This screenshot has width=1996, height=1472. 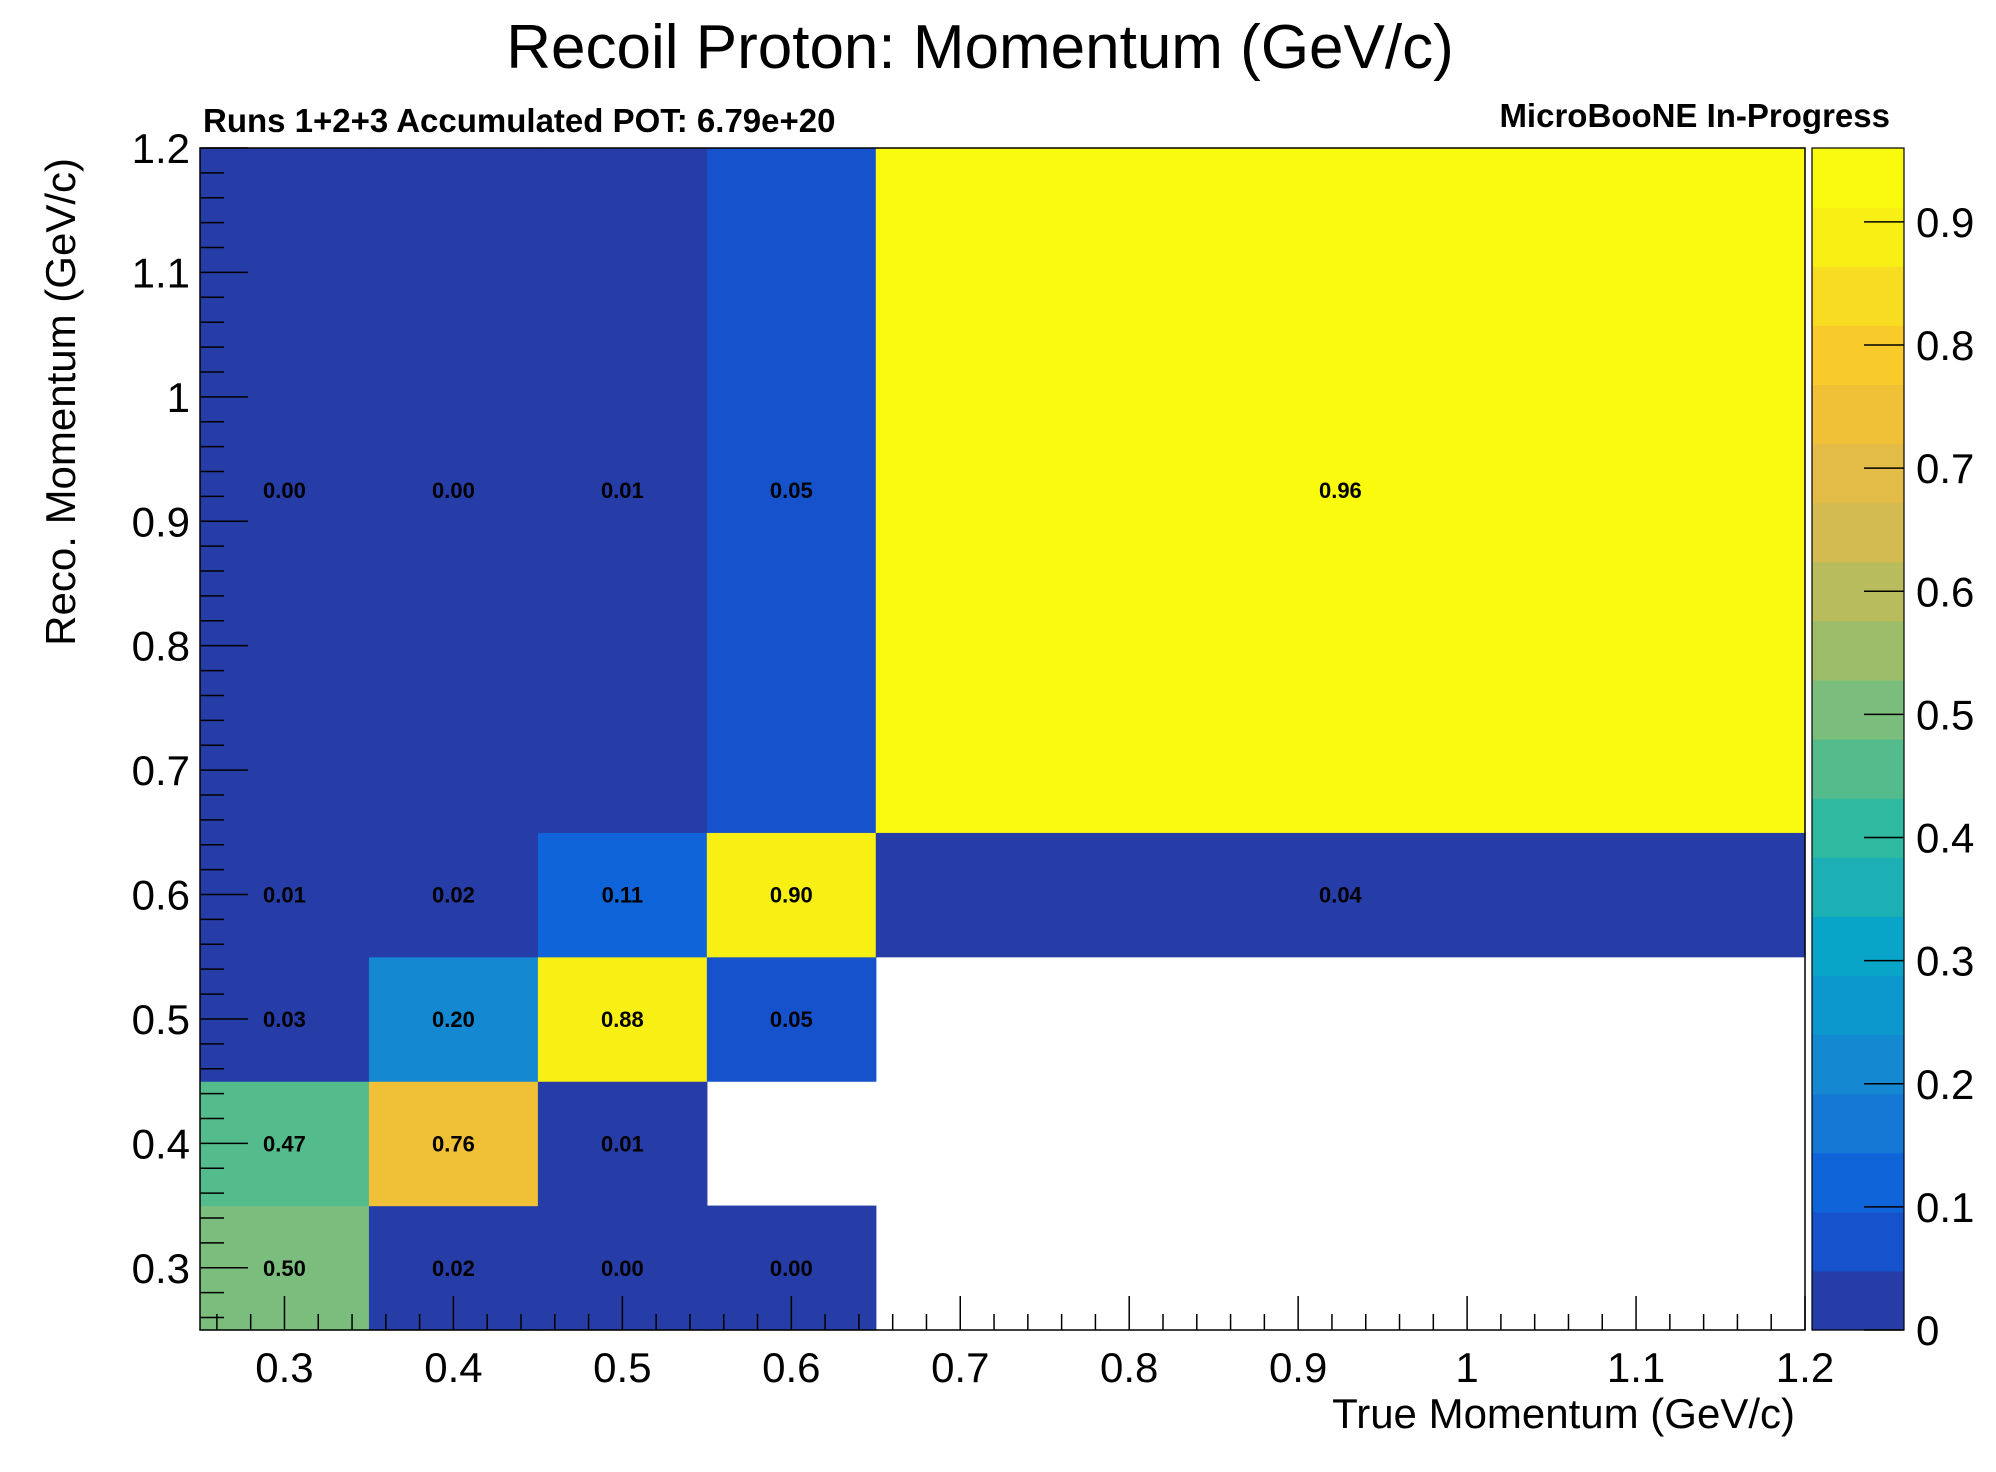 I want to click on cell-value-label: 0.04, so click(x=1341, y=895).